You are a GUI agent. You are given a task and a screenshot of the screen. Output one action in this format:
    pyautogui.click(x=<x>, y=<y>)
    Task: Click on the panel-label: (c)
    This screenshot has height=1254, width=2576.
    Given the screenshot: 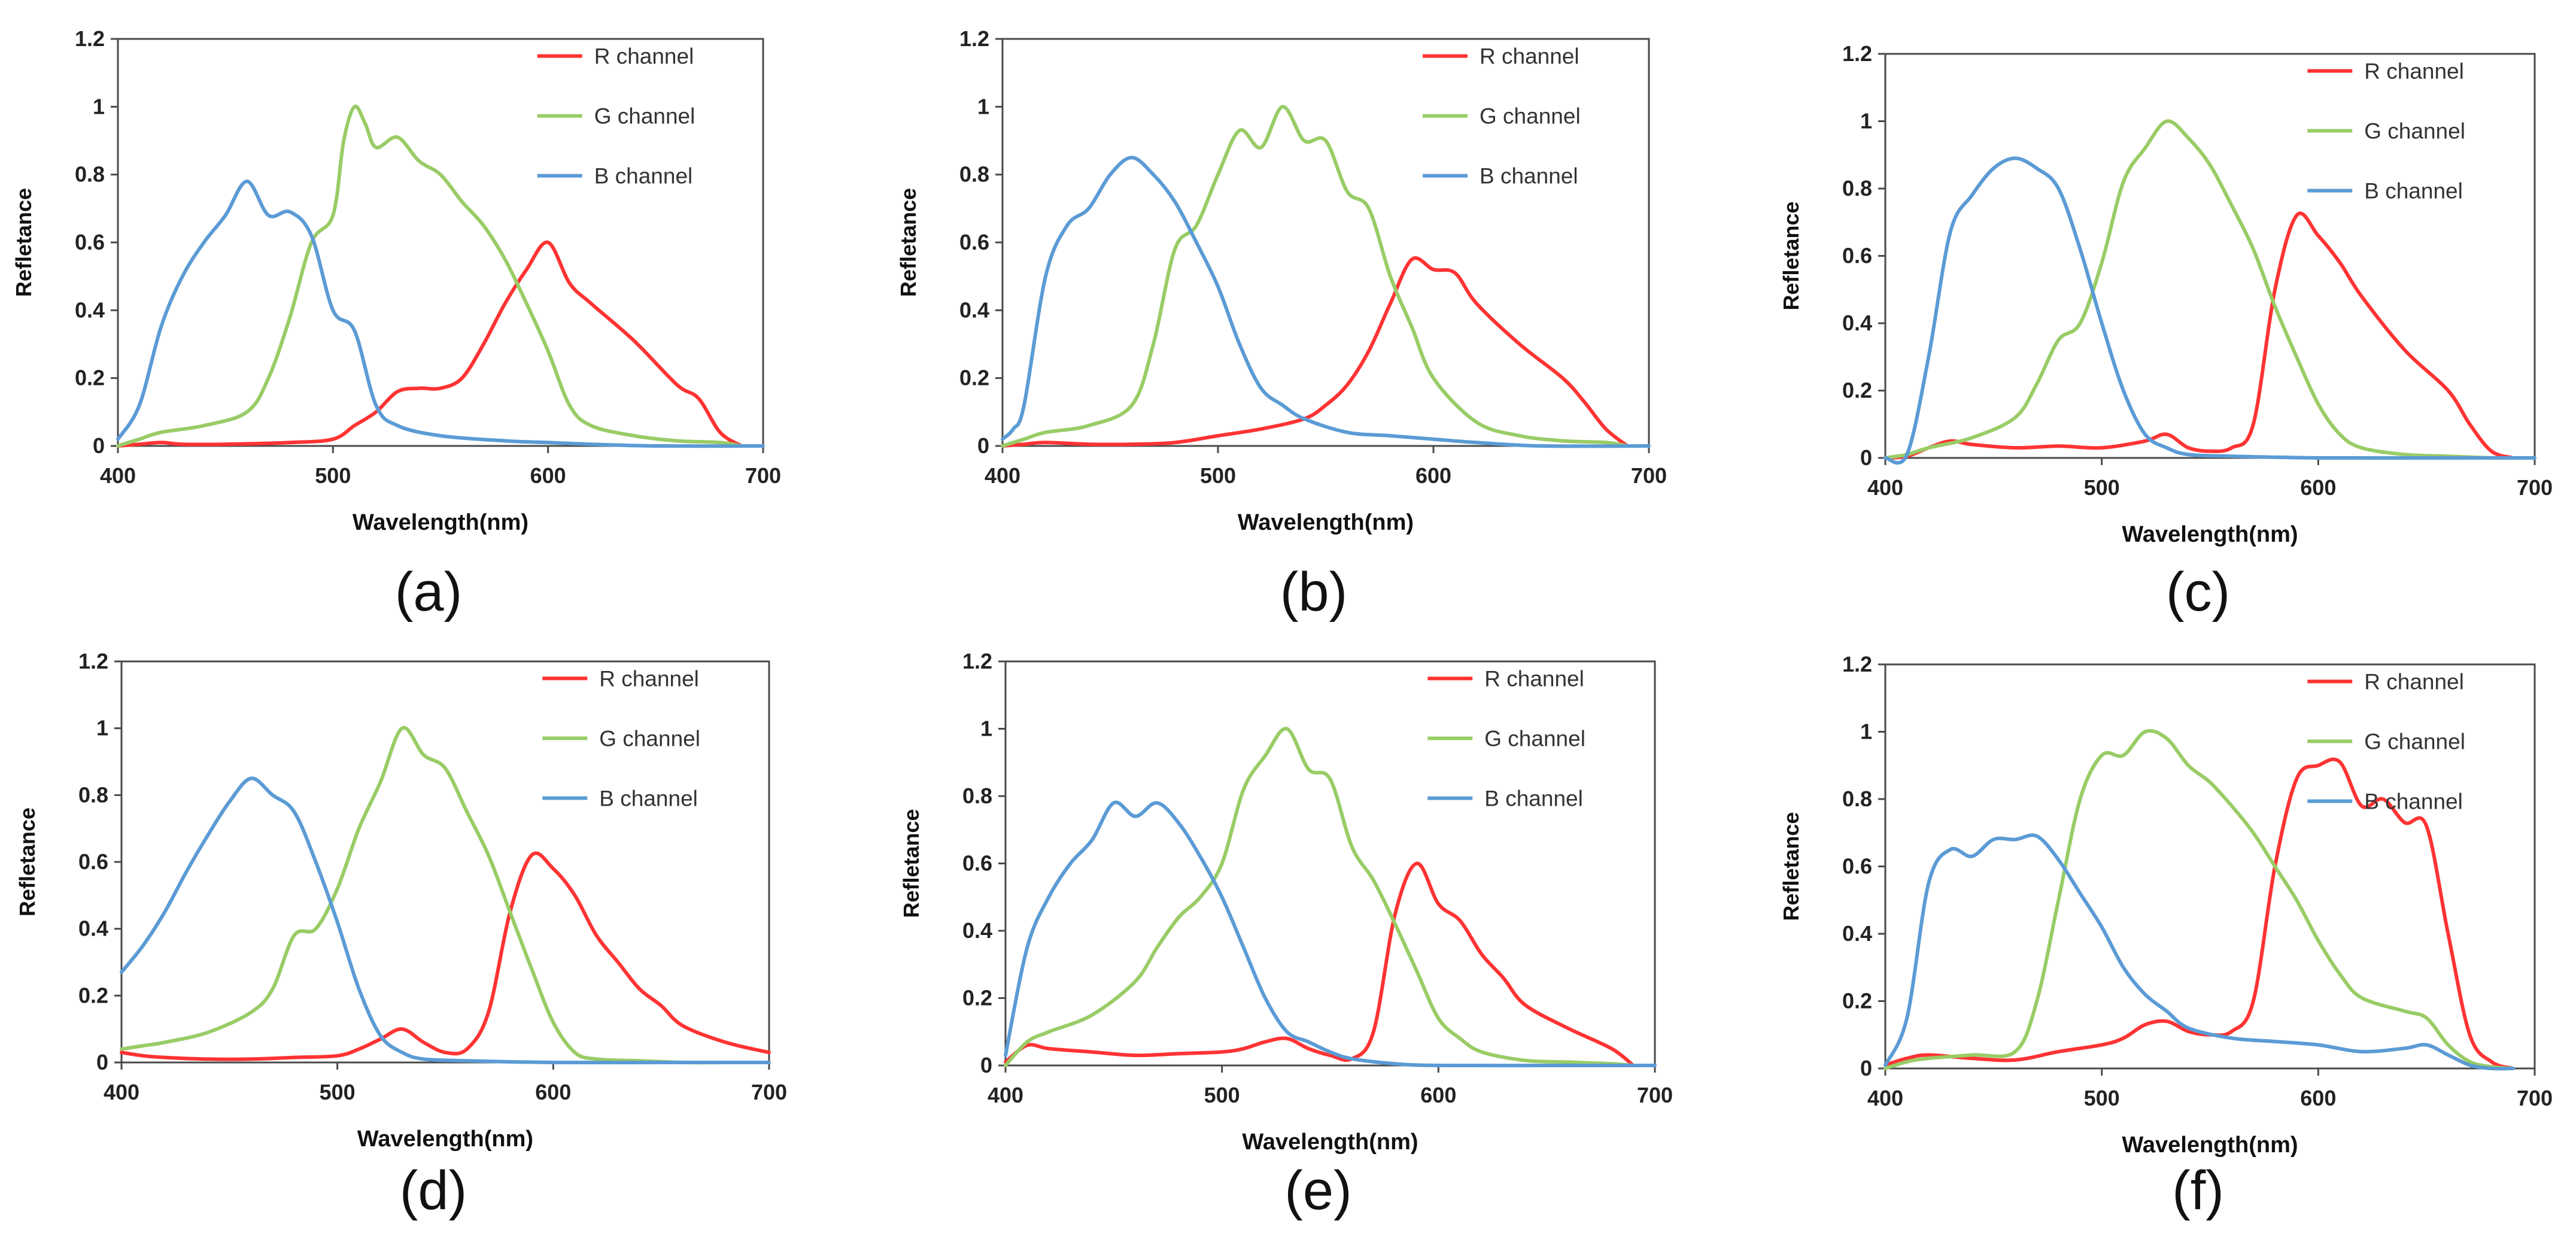 What is the action you would take?
    pyautogui.click(x=2198, y=592)
    